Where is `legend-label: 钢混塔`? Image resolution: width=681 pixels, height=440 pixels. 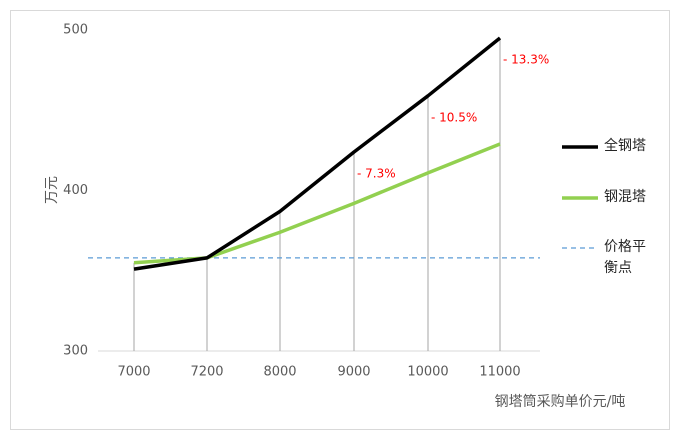 legend-label: 钢混塔 is located at coordinates (625, 197).